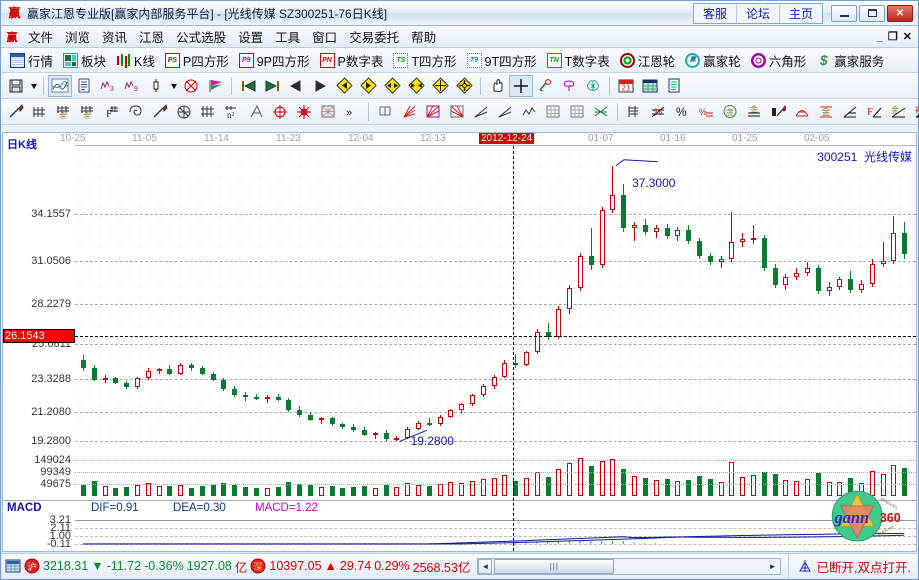 The height and width of the screenshot is (580, 919). What do you see at coordinates (112, 112) in the screenshot?
I see `f-grid-button: F` at bounding box center [112, 112].